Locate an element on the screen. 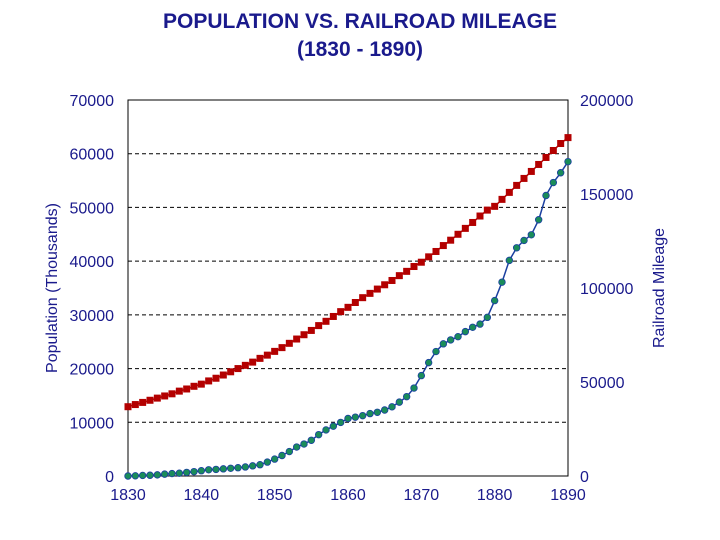 The image size is (720, 540). x-tick-label: 1880 is located at coordinates (495, 495).